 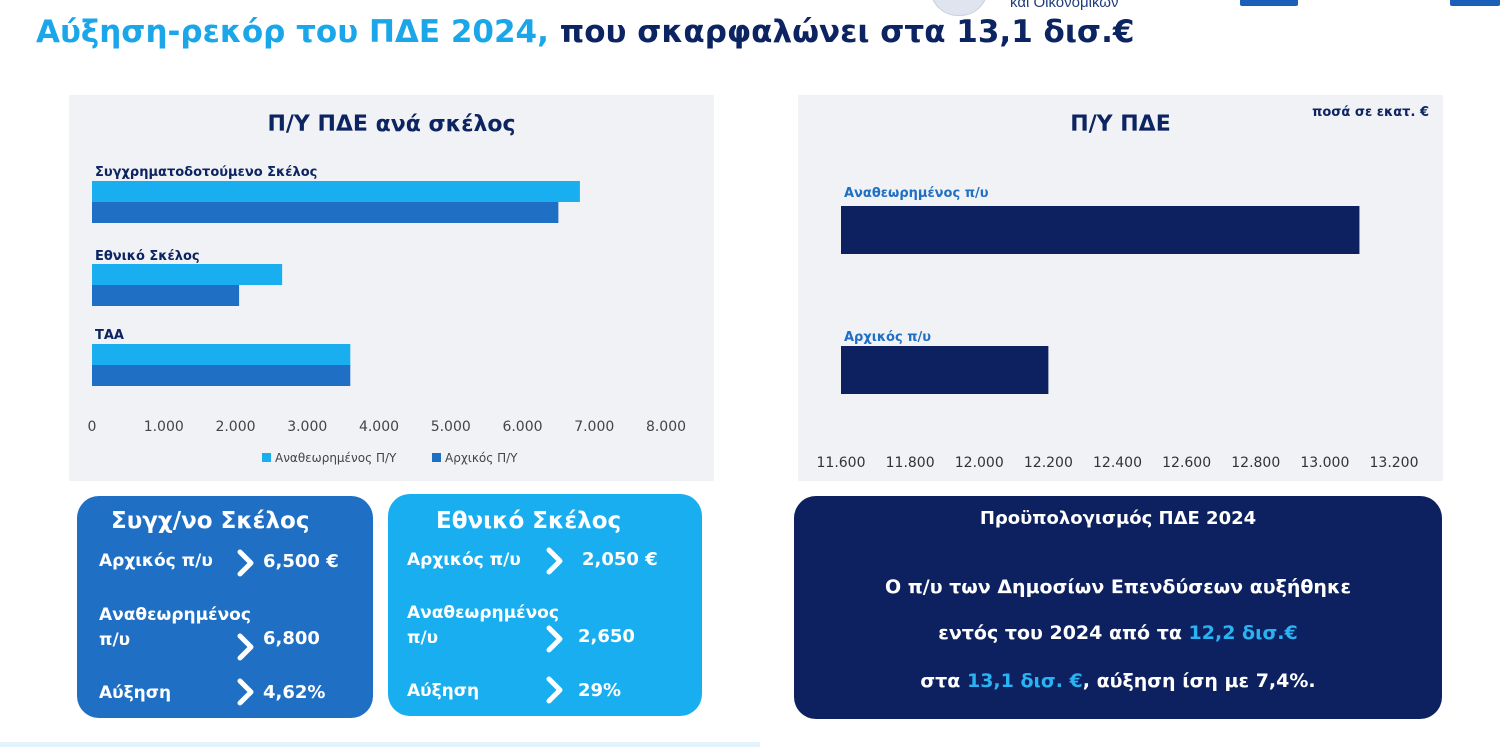 I want to click on summary-text: , αύξηση ίση με 7,4%., so click(x=1199, y=681).